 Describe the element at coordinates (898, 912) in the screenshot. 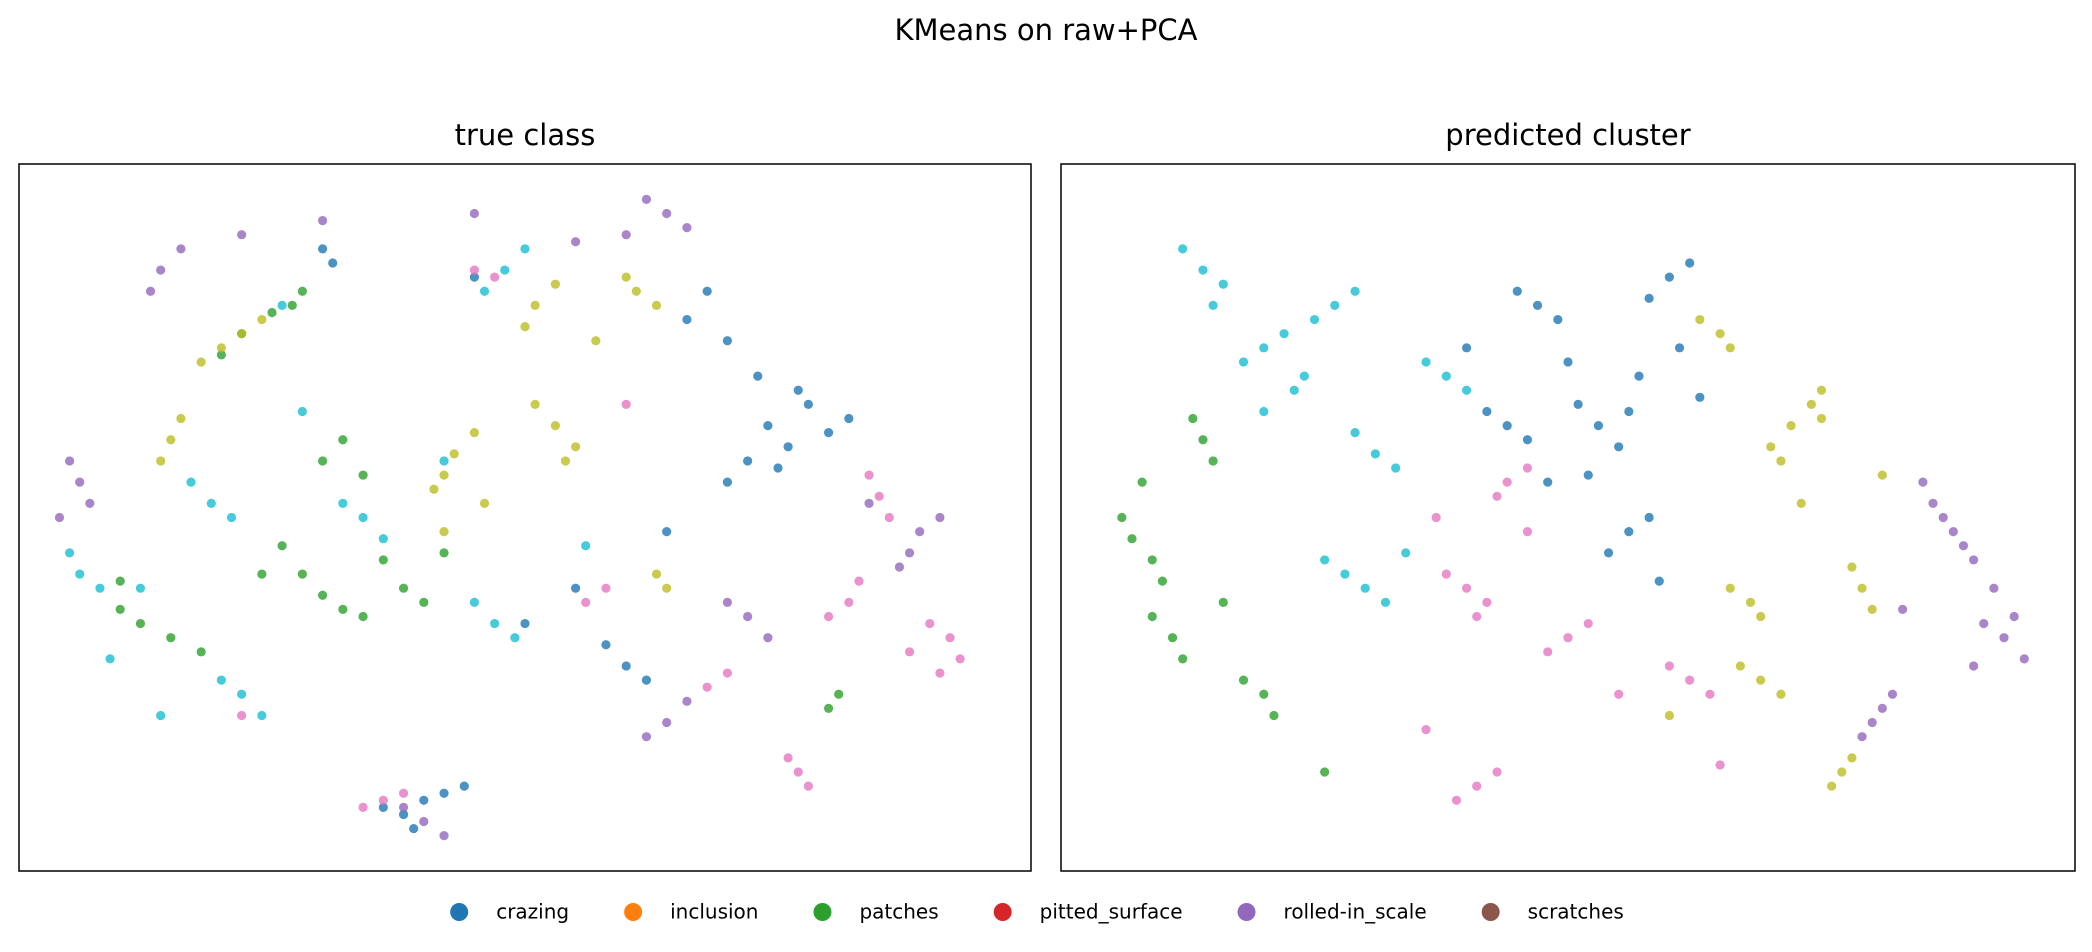

I see `legend-label: patches` at that location.